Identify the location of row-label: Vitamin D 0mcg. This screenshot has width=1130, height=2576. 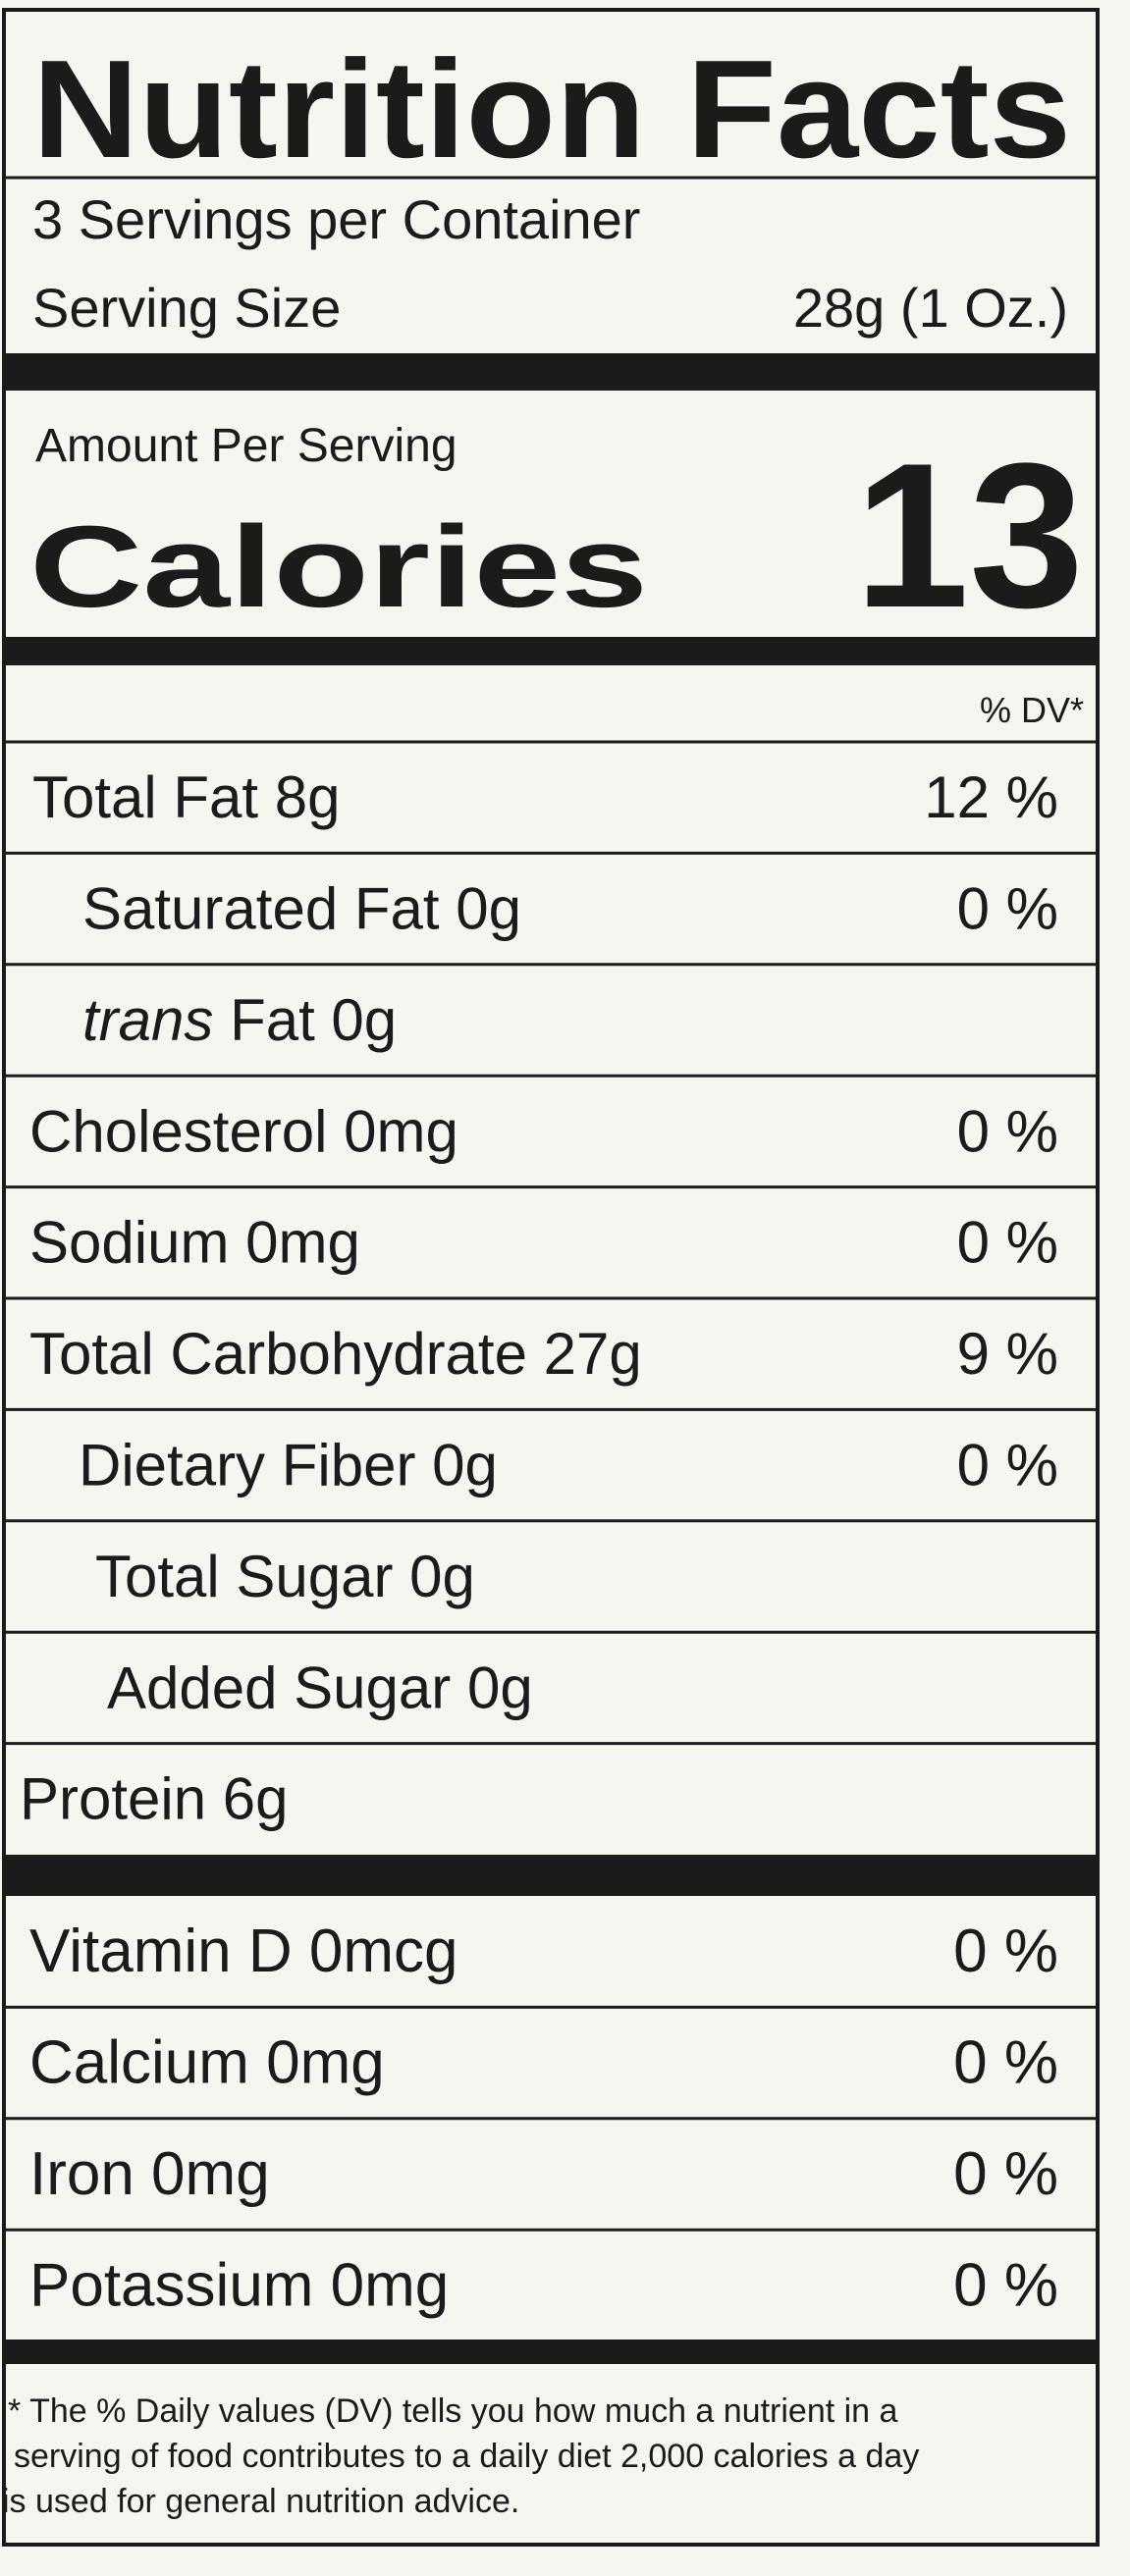
(243, 1951).